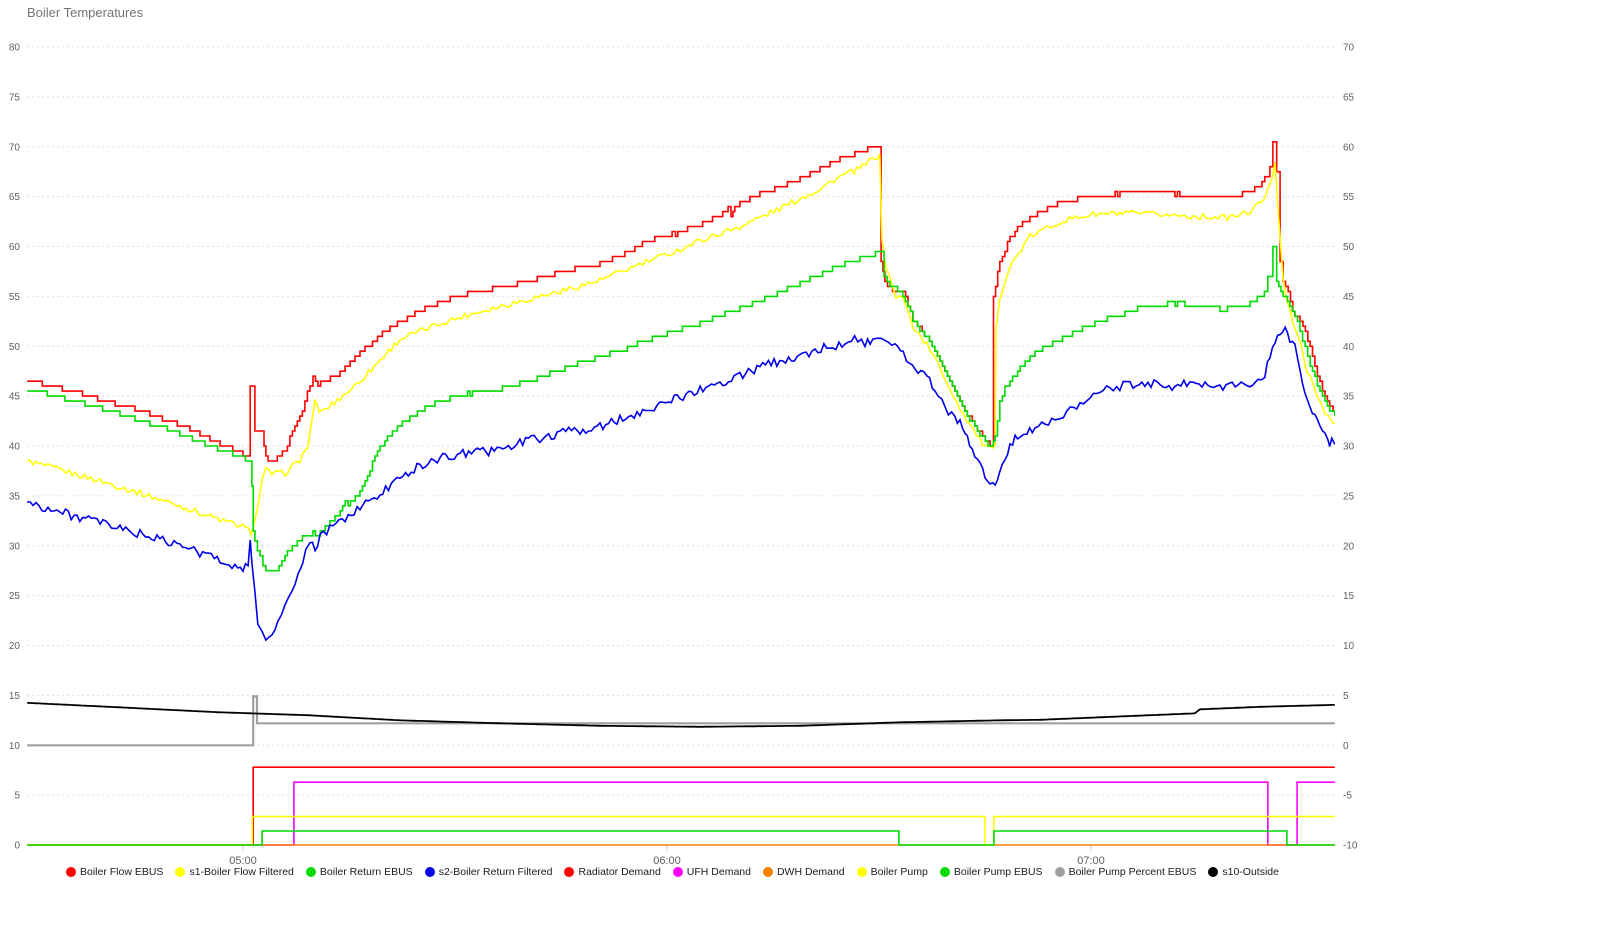 The width and height of the screenshot is (1600, 950). What do you see at coordinates (718, 872) in the screenshot?
I see `legend-label: UFH Demand` at bounding box center [718, 872].